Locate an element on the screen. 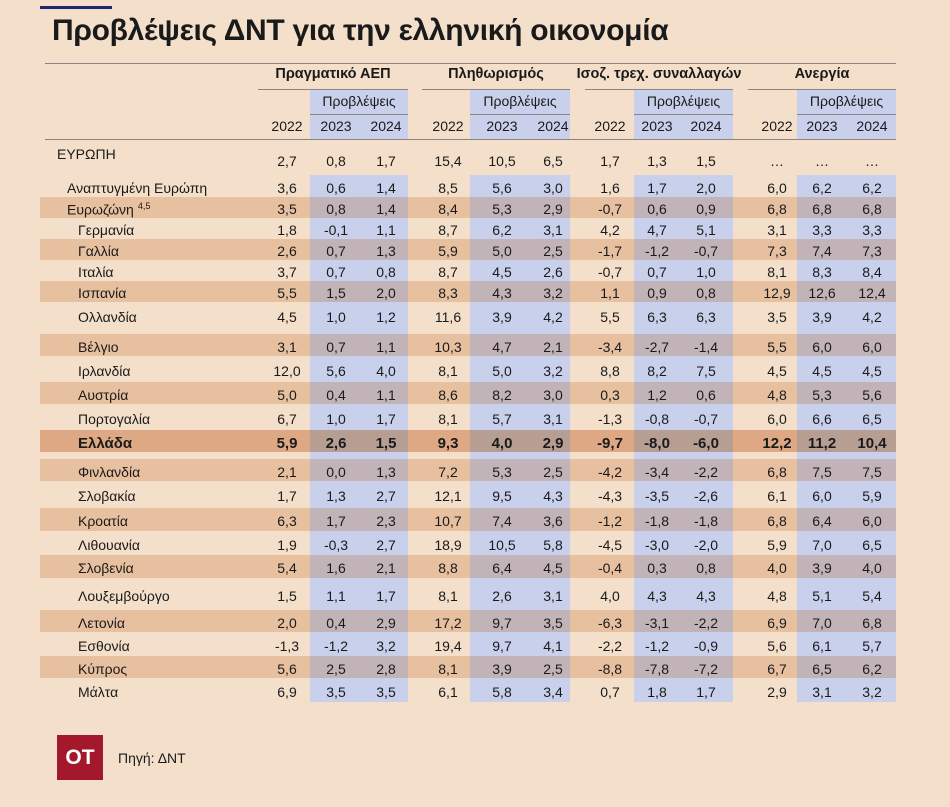 The image size is (950, 807). country-name: Κροατία is located at coordinates (103, 521).